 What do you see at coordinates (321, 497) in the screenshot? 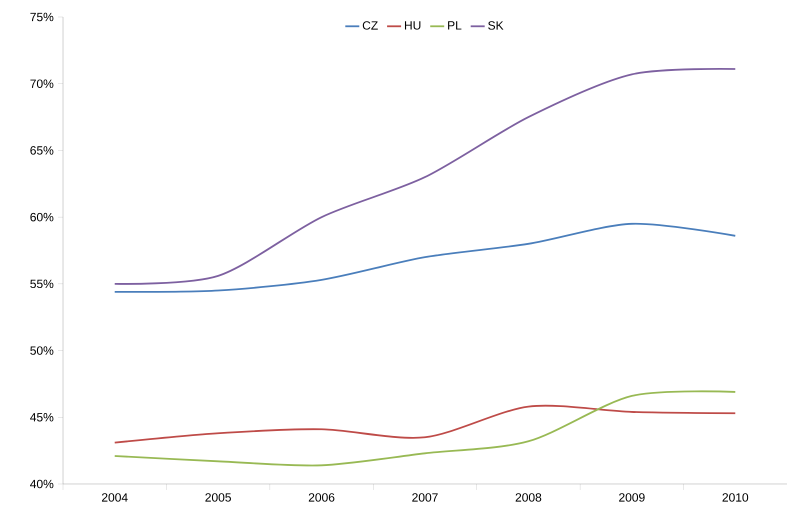
I see `x-tick-label: 2006` at bounding box center [321, 497].